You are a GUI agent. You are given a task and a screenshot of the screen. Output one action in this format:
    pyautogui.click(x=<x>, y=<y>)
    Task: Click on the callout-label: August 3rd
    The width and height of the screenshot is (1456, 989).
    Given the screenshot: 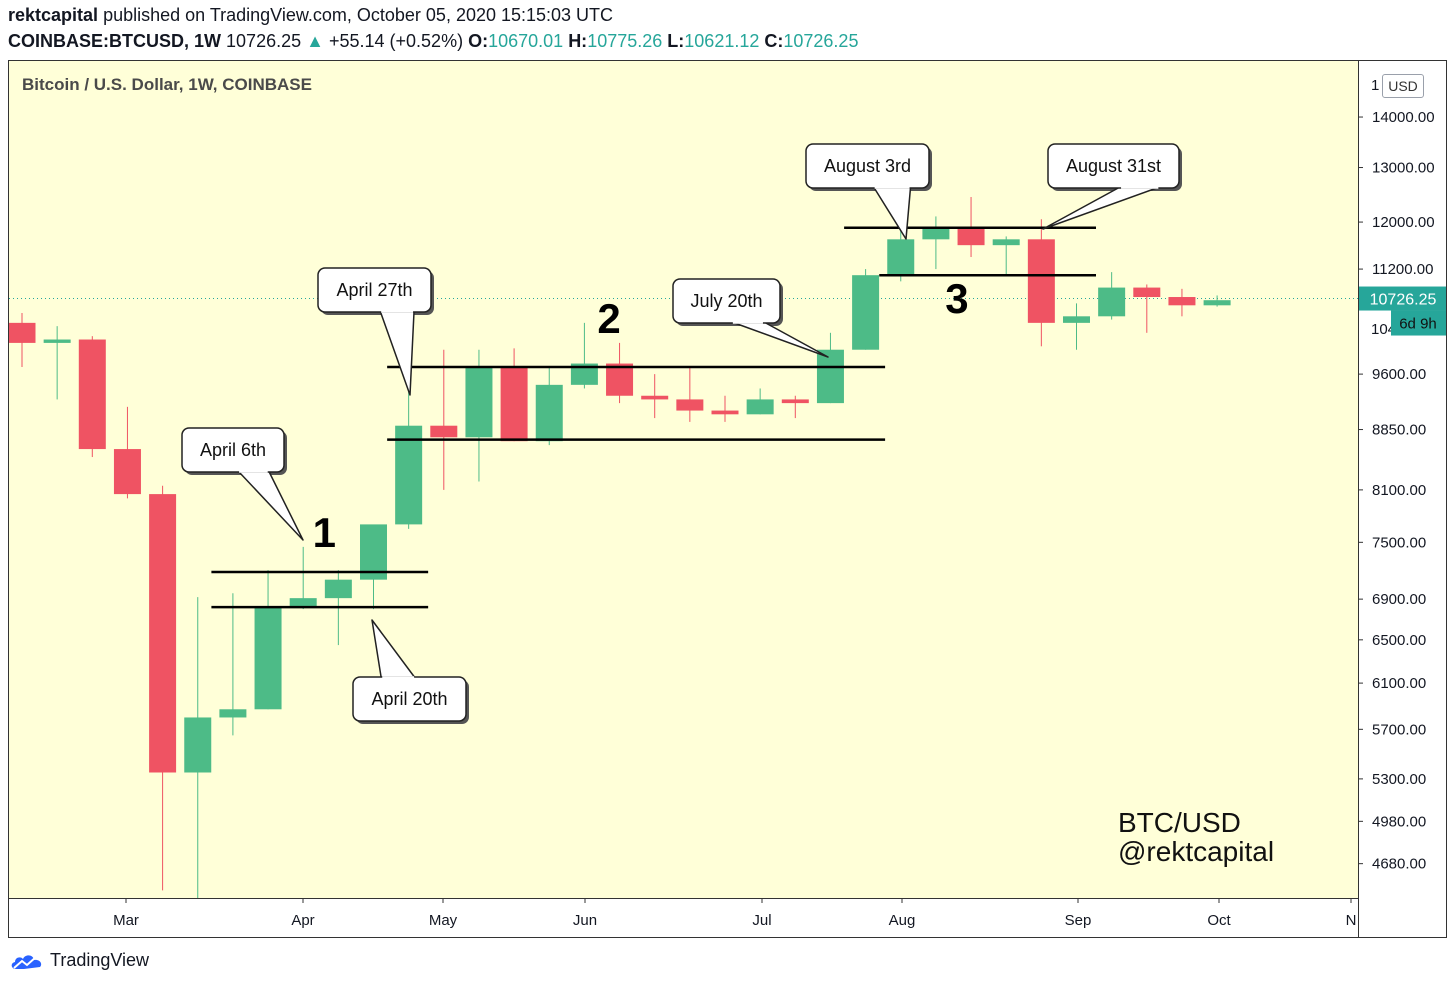 What is the action you would take?
    pyautogui.click(x=867, y=166)
    